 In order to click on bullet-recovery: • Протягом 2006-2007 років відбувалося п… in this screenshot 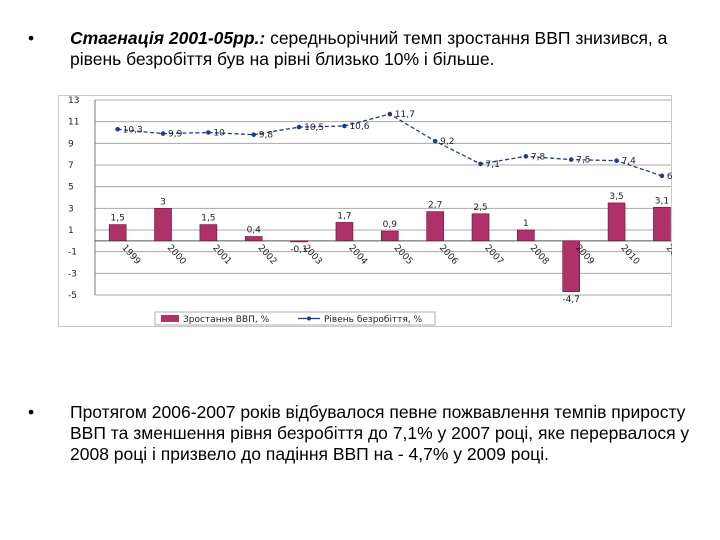, I will do `click(363, 433)`.